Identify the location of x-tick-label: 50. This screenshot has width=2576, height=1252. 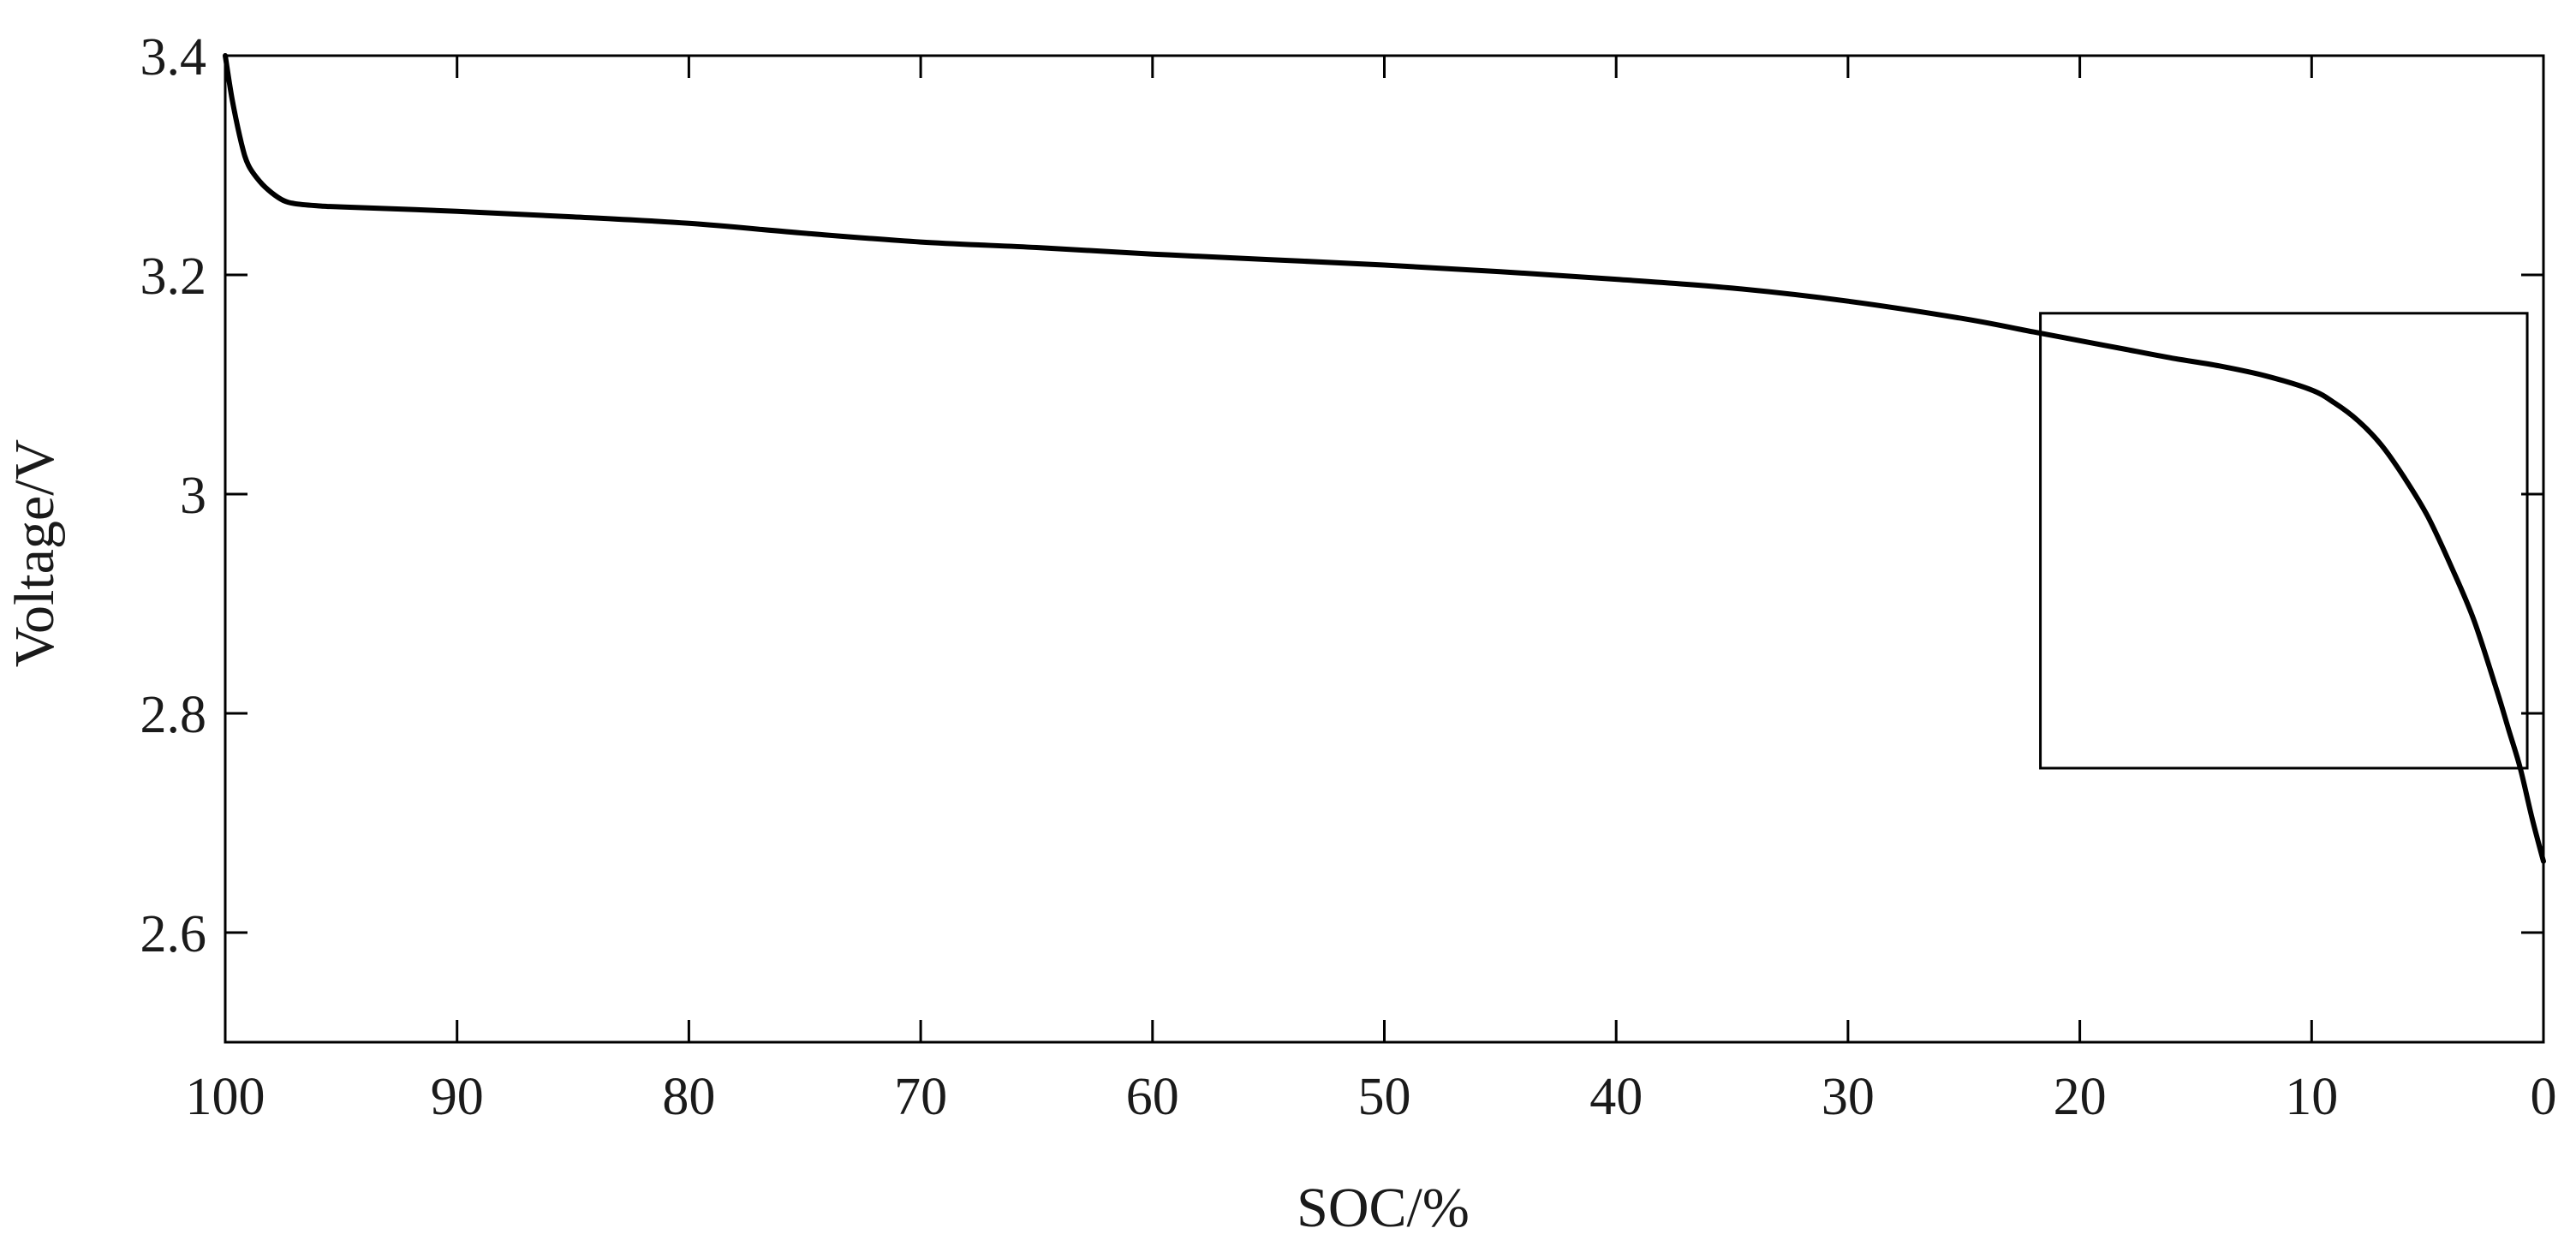
(1384, 1097).